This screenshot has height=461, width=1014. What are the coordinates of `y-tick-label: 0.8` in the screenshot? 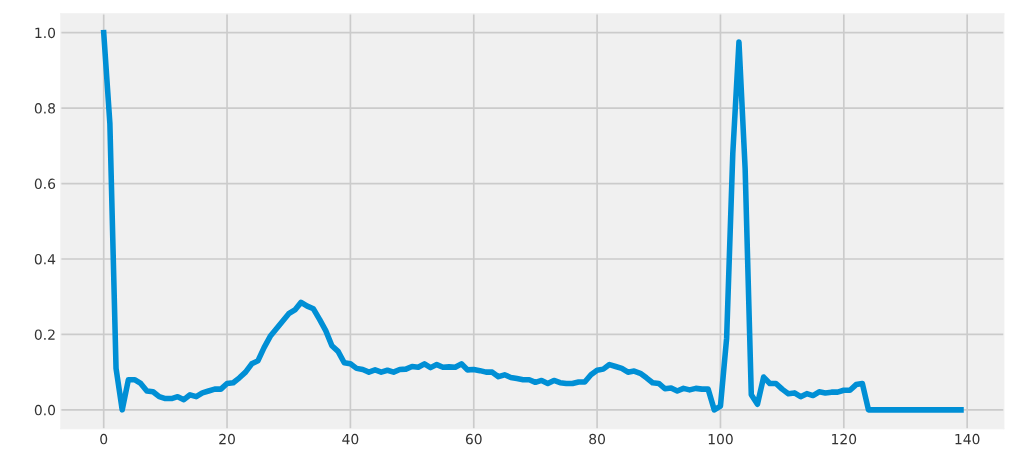 It's located at (45, 108).